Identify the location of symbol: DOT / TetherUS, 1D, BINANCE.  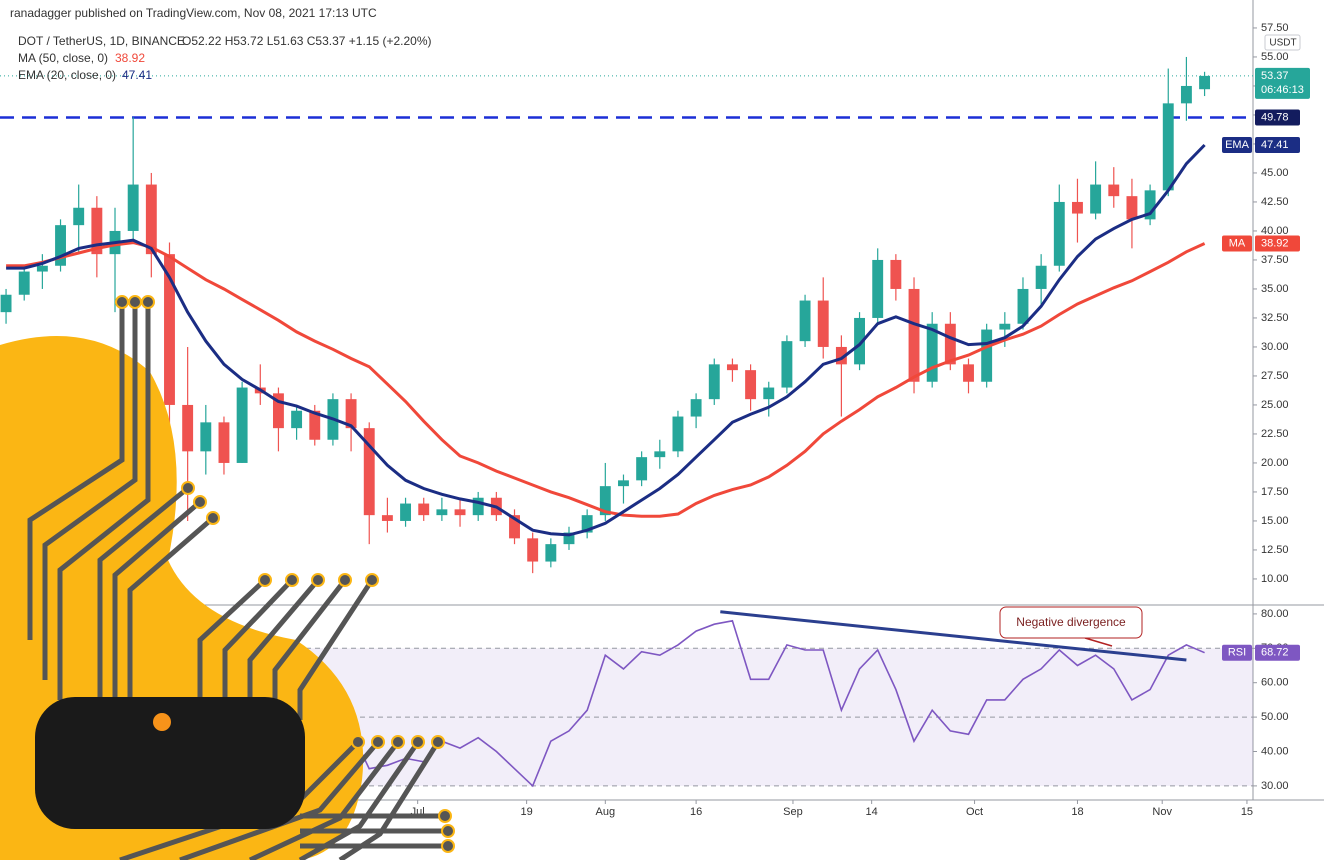
(101, 41).